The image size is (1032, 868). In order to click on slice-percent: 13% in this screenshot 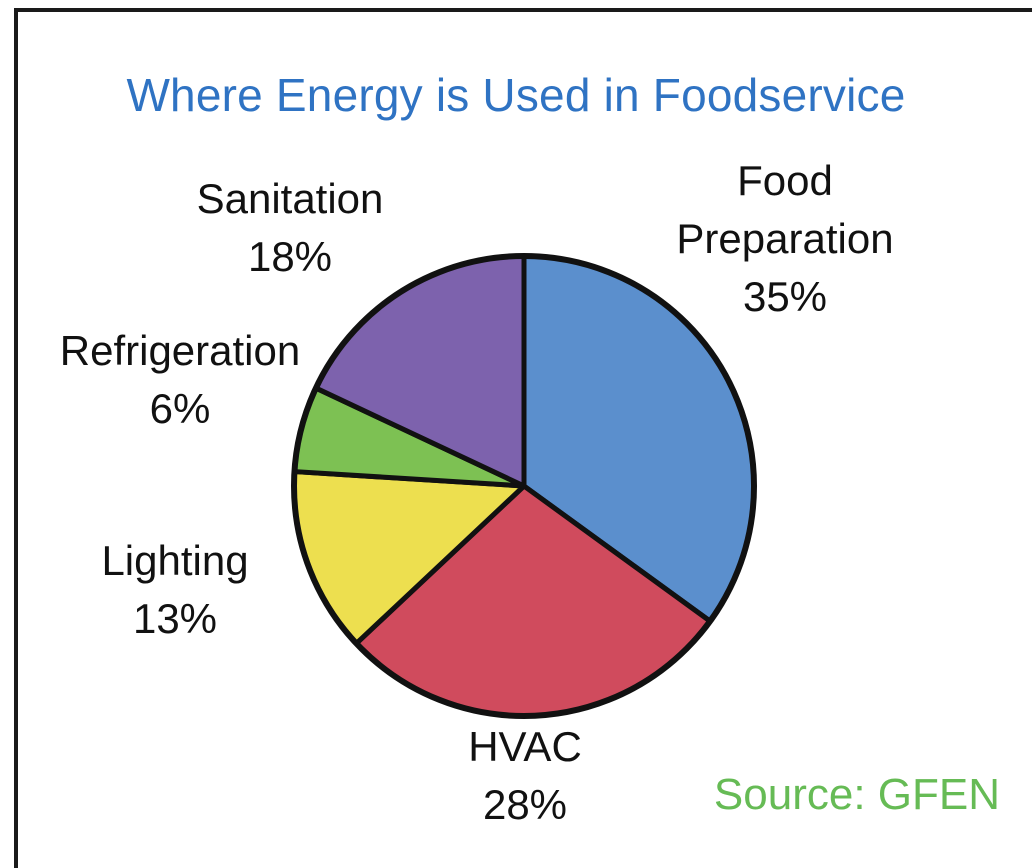, I will do `click(175, 618)`.